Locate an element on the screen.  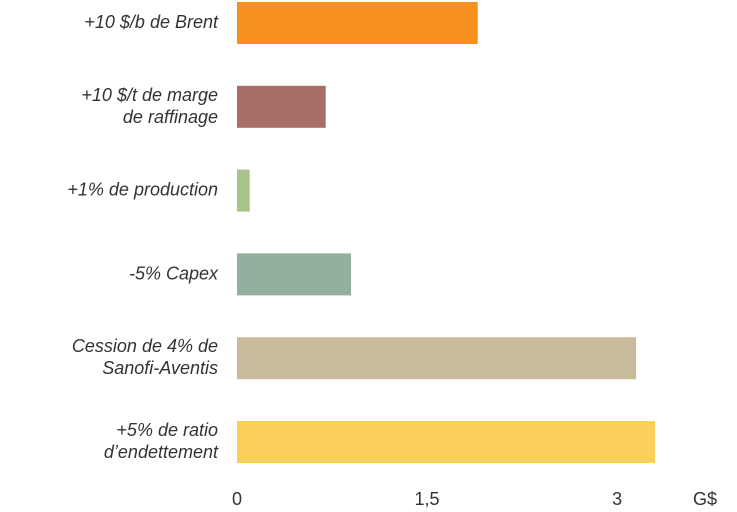
x-tick-label: 3 is located at coordinates (617, 499).